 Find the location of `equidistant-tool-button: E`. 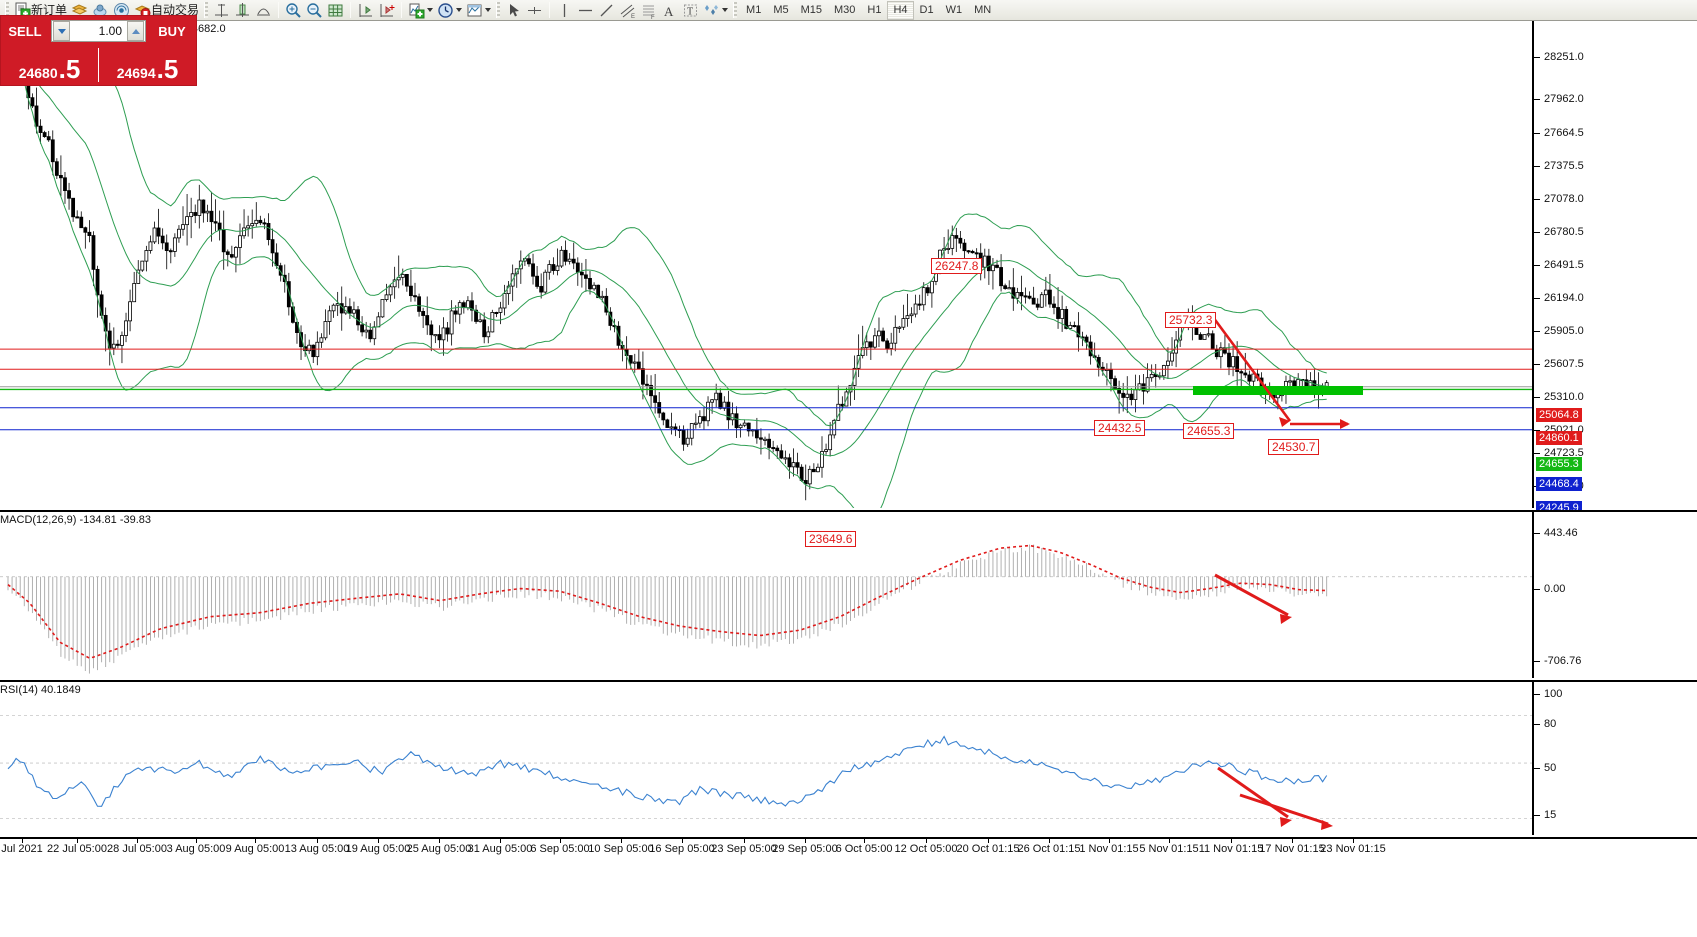

equidistant-tool-button: E is located at coordinates (627, 10).